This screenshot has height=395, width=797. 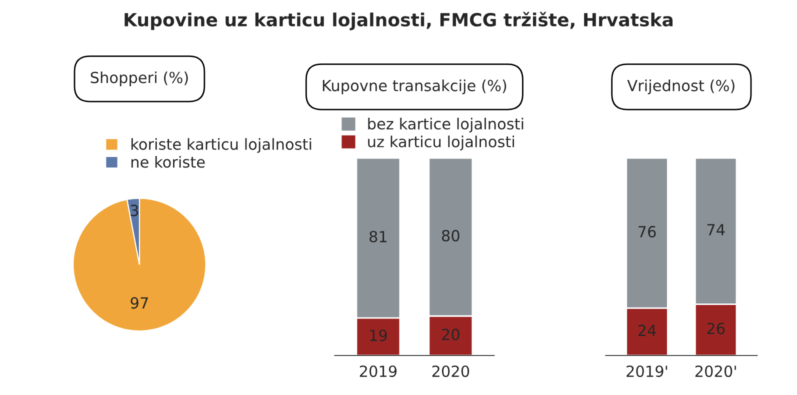 I want to click on x-tick-label: 2020, so click(x=451, y=371).